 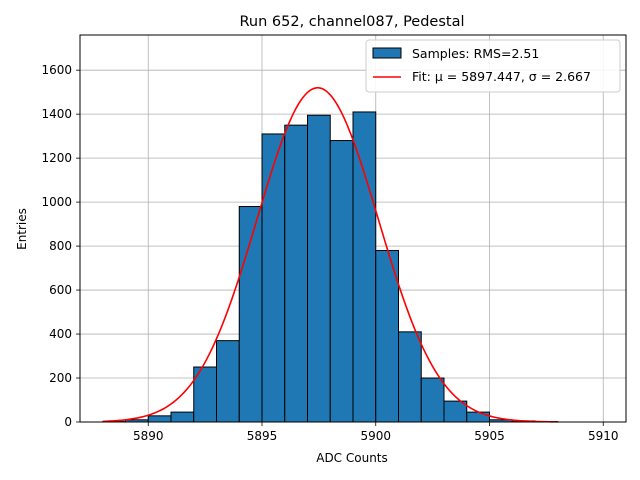 I want to click on y-axis-label: Entries, so click(x=22, y=229).